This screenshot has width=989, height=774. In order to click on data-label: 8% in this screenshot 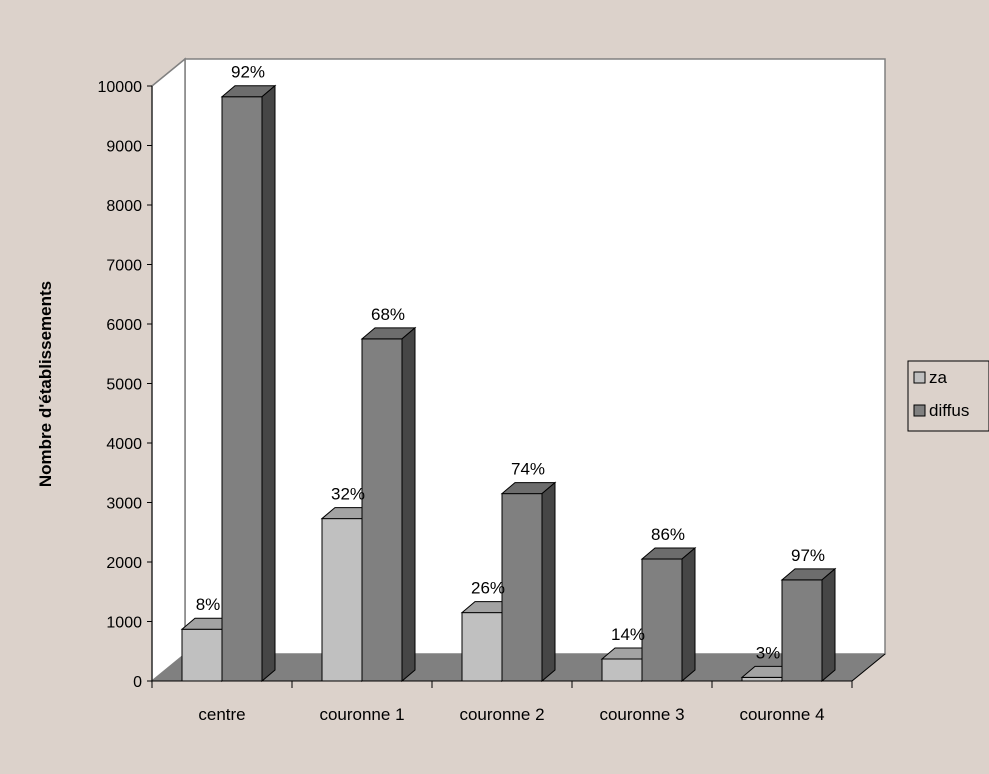, I will do `click(208, 604)`.